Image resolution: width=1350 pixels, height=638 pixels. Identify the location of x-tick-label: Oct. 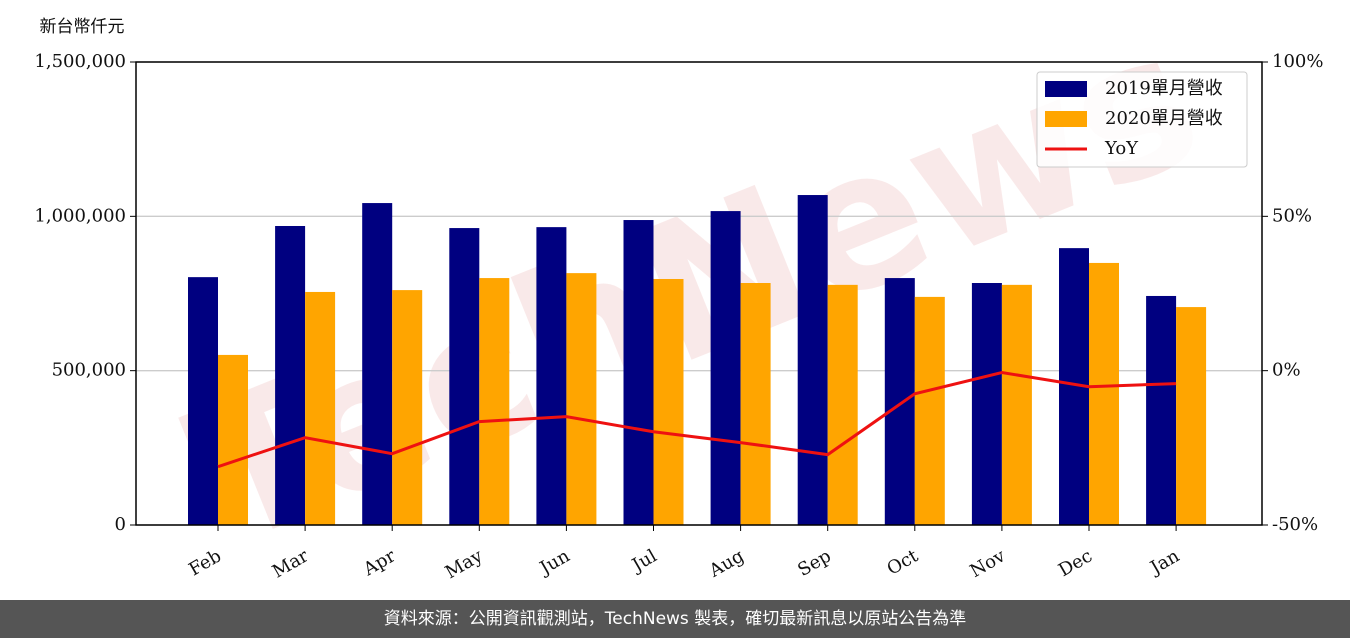
(903, 562).